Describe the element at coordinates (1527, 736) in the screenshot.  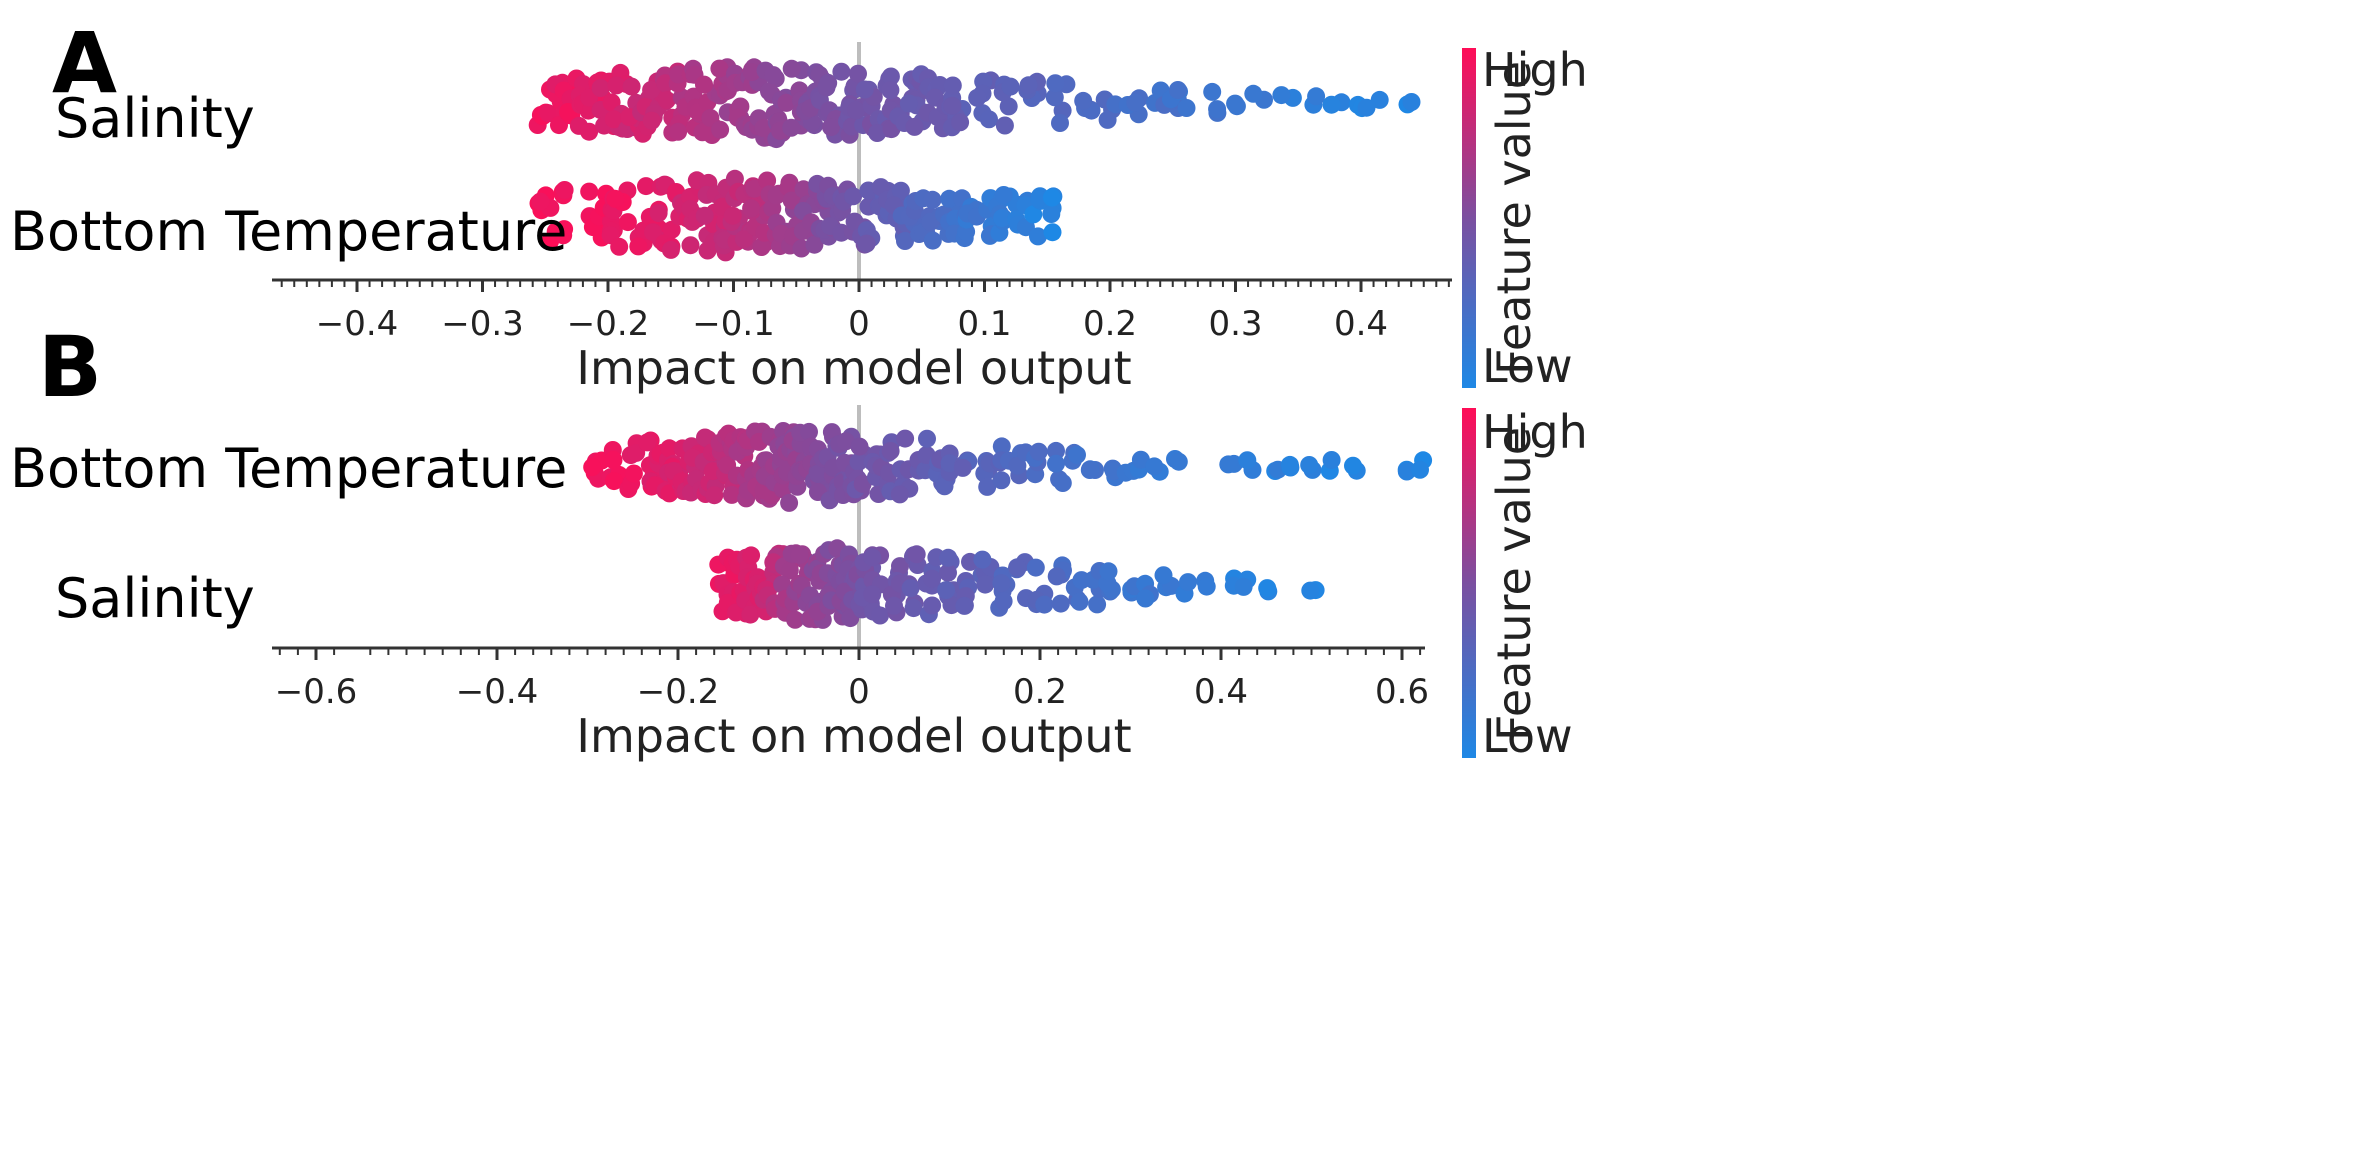
I see `colorbar-low-b: Low` at that location.